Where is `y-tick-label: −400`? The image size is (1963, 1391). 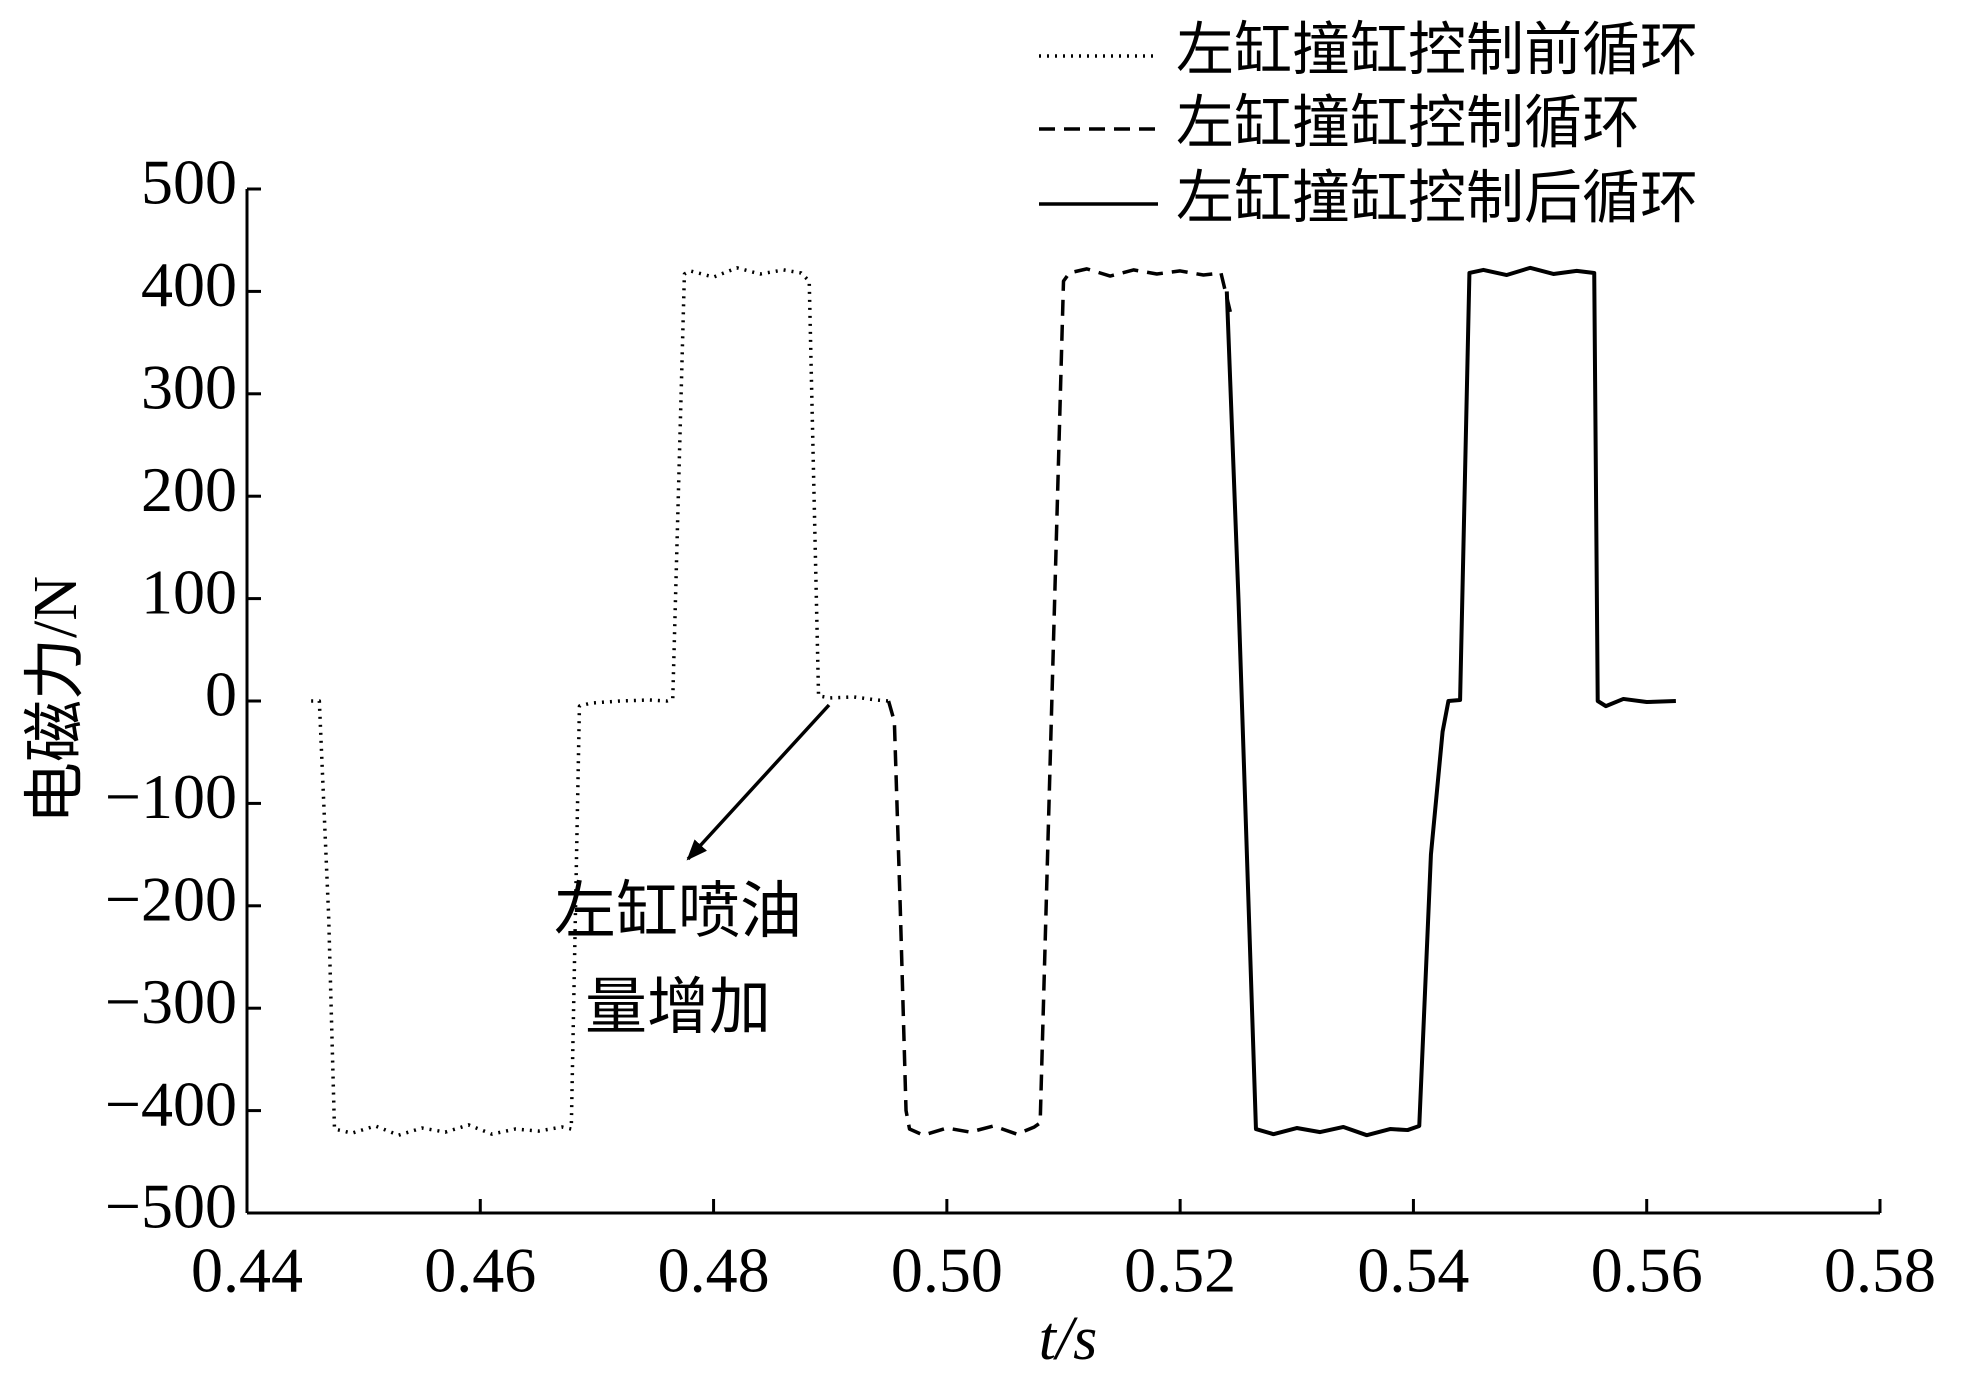 y-tick-label: −400 is located at coordinates (171, 1103).